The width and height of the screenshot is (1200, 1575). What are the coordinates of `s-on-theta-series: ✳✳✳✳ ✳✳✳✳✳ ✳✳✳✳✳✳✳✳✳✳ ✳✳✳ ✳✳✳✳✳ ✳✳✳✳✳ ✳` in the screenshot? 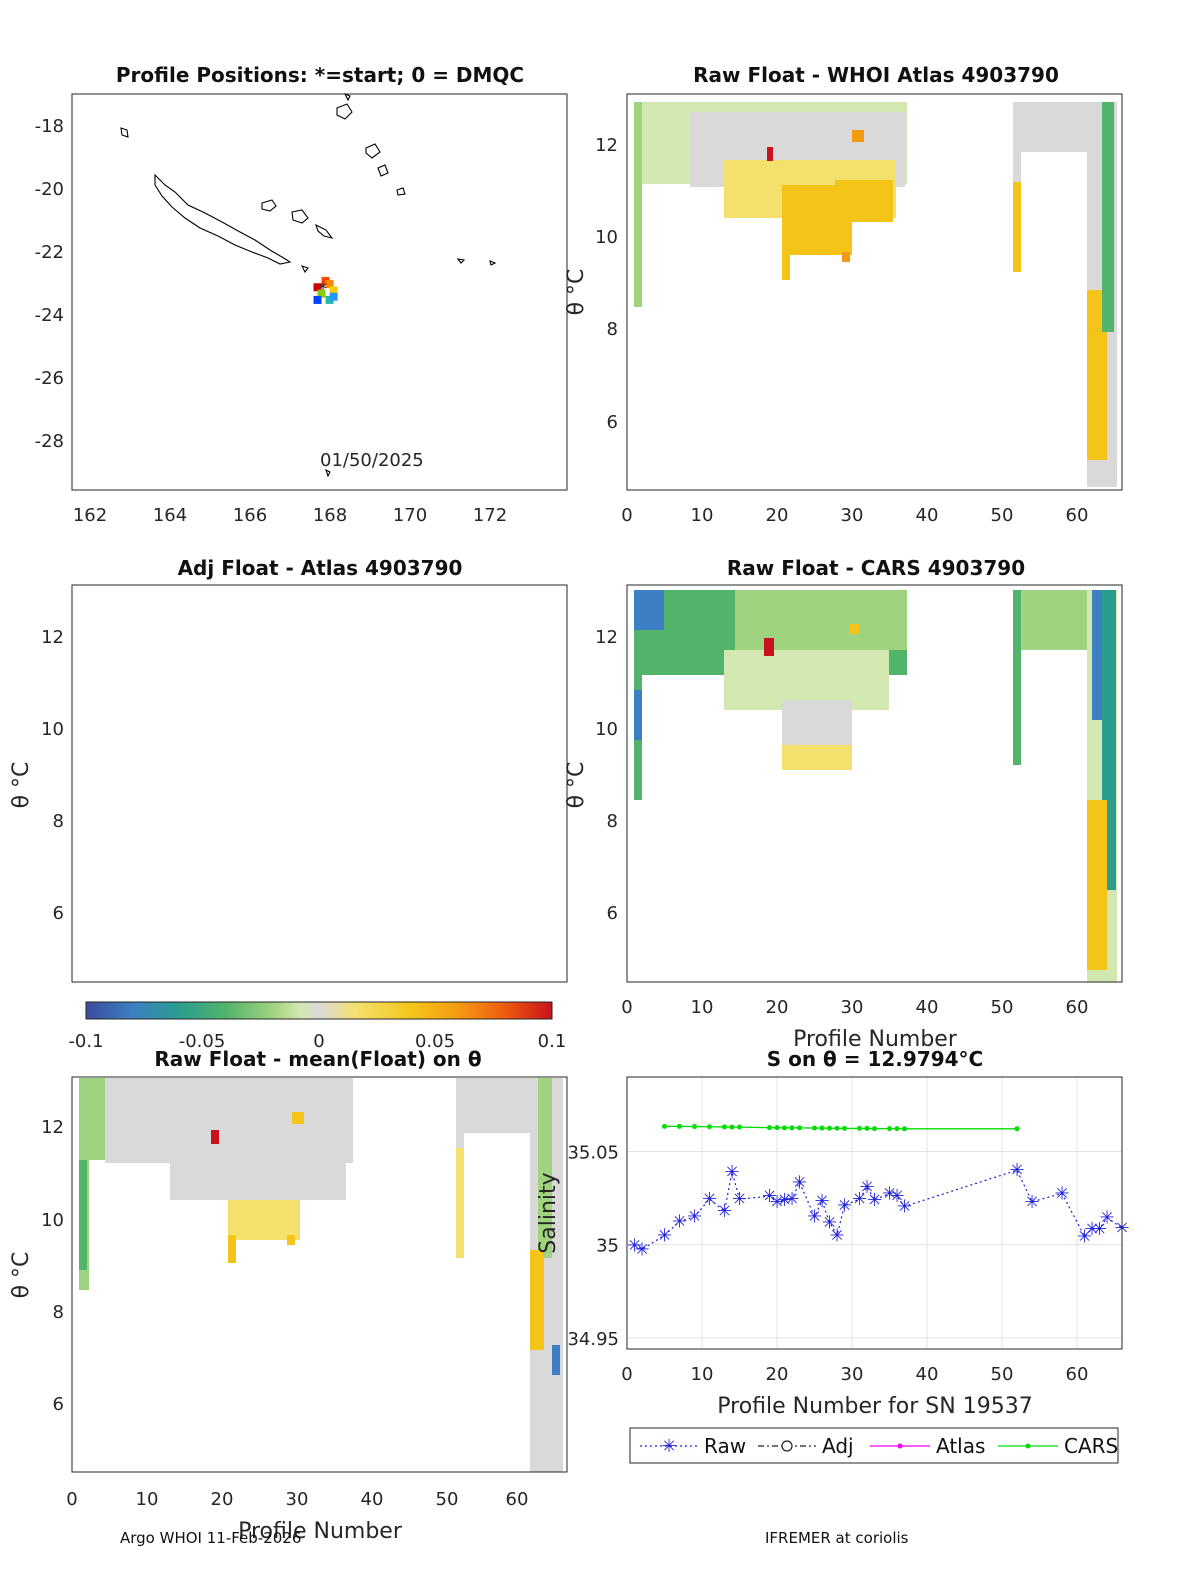 It's located at (878, 1191).